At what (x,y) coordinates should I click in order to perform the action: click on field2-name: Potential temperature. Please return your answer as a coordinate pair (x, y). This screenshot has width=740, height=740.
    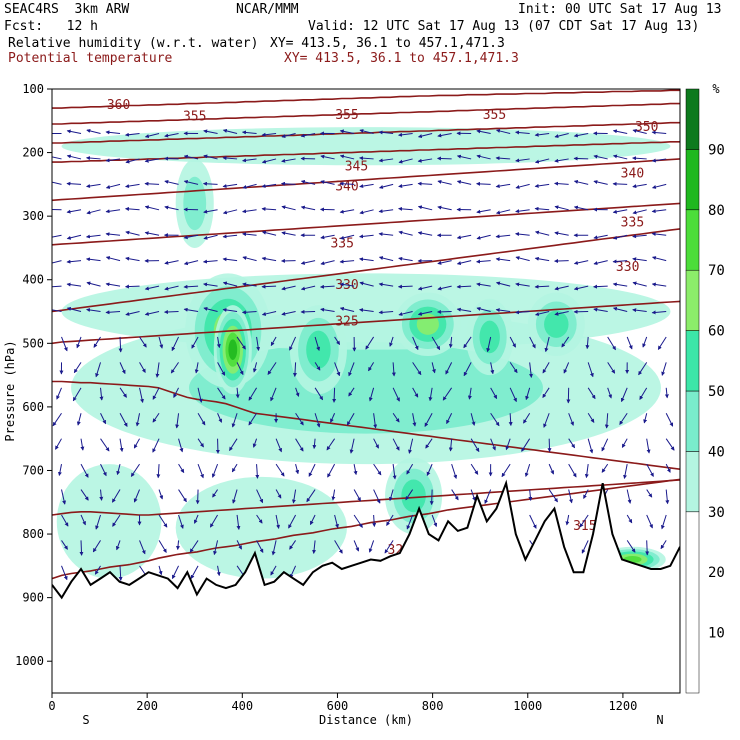
    Looking at the image, I should click on (90, 58).